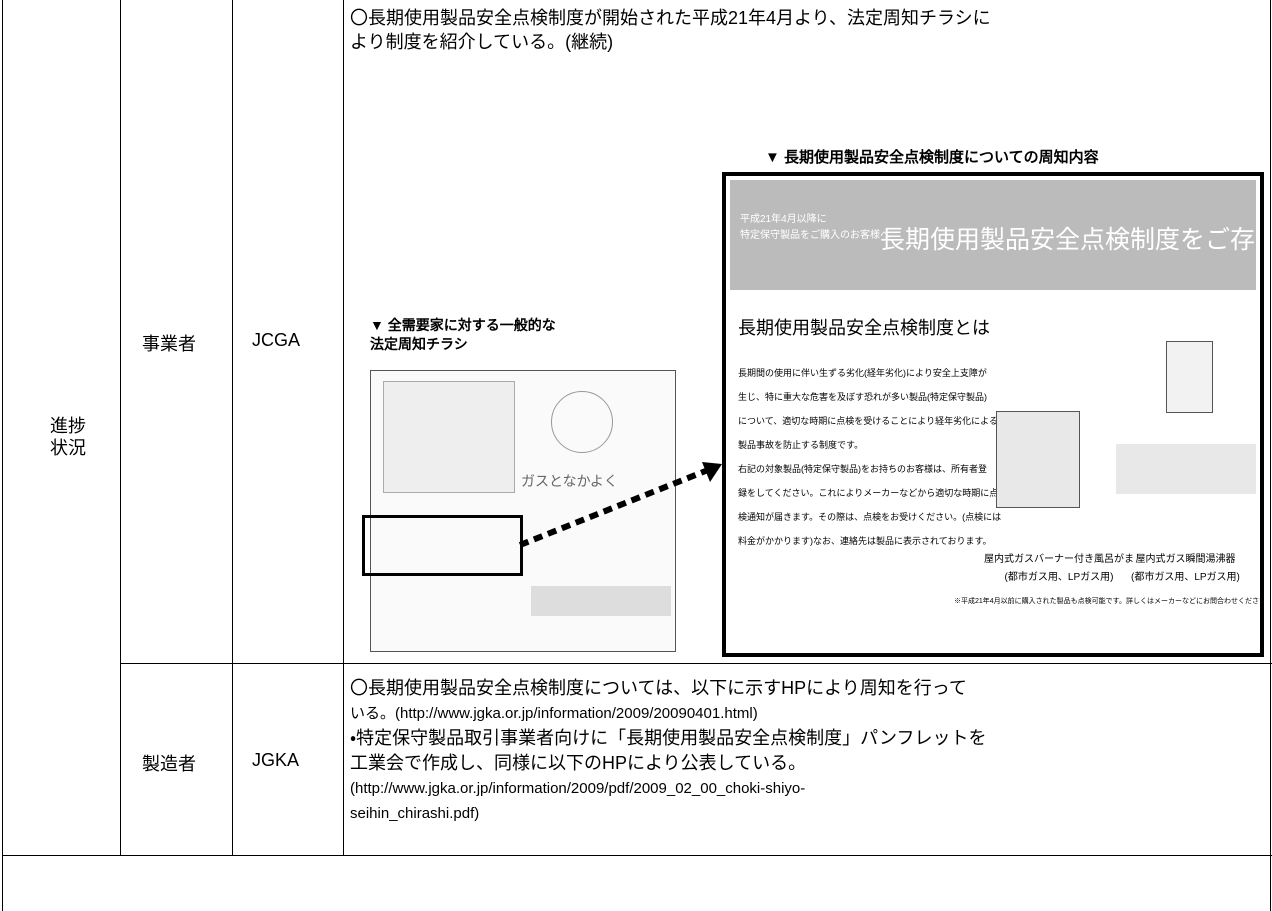 The height and width of the screenshot is (911, 1272). Describe the element at coordinates (449, 437) in the screenshot. I see `leaflet-panel` at that location.